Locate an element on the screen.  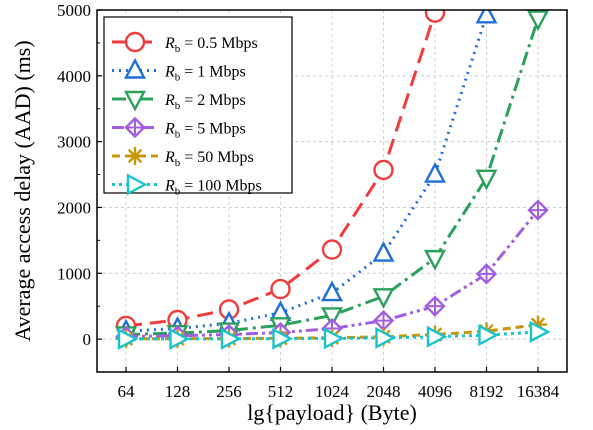
x-tick-label: 1024 is located at coordinates (332, 391).